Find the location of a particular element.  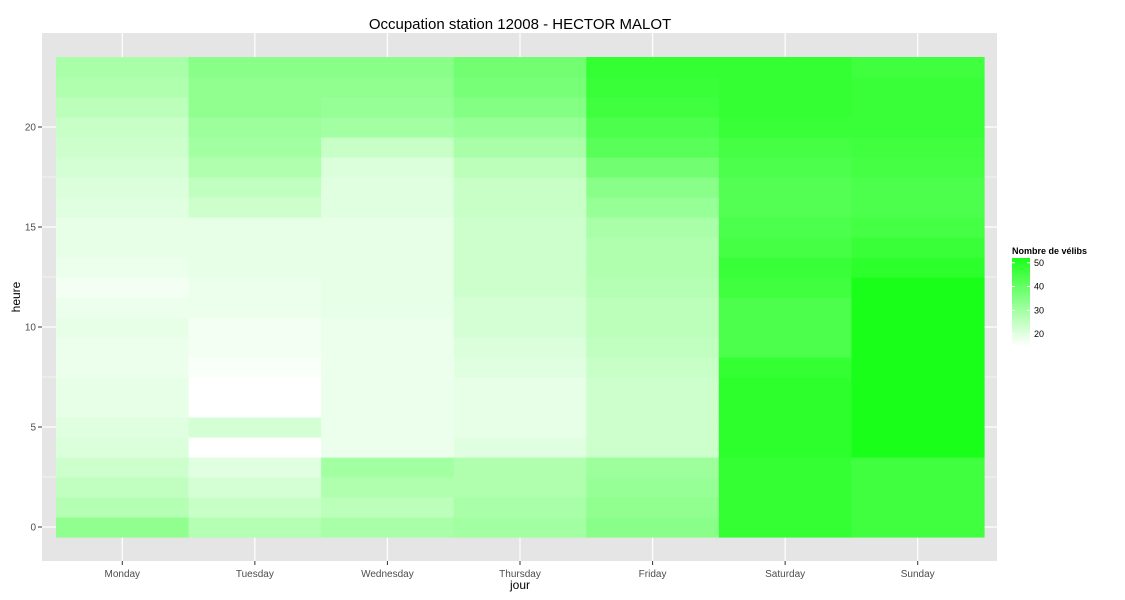

y-tick-label: 5 is located at coordinates (33, 428).